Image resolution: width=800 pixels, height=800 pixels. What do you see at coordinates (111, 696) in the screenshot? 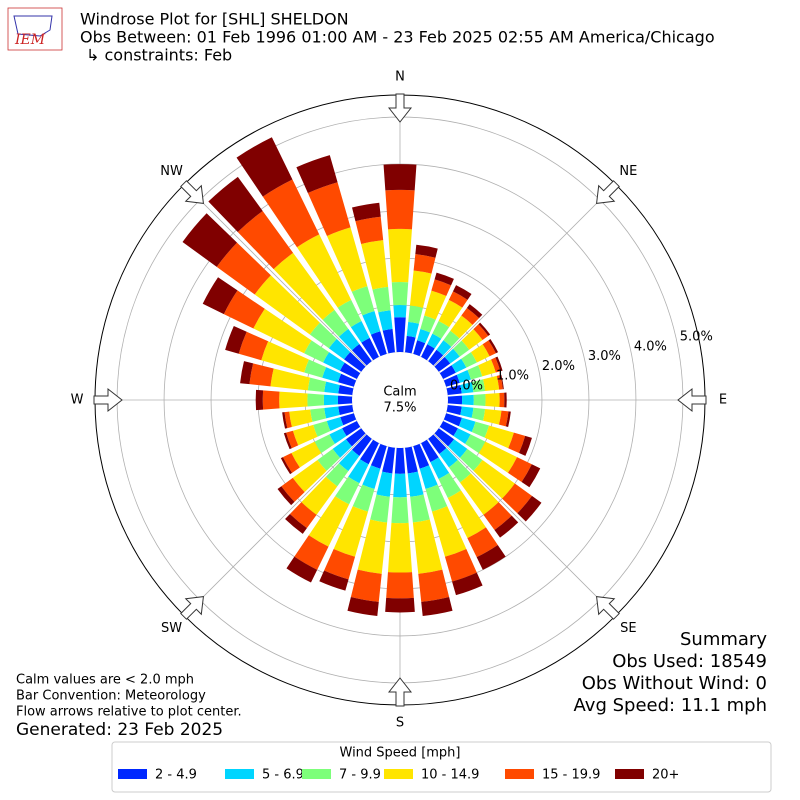
I see `note: Bar Convention: Meteorology` at bounding box center [111, 696].